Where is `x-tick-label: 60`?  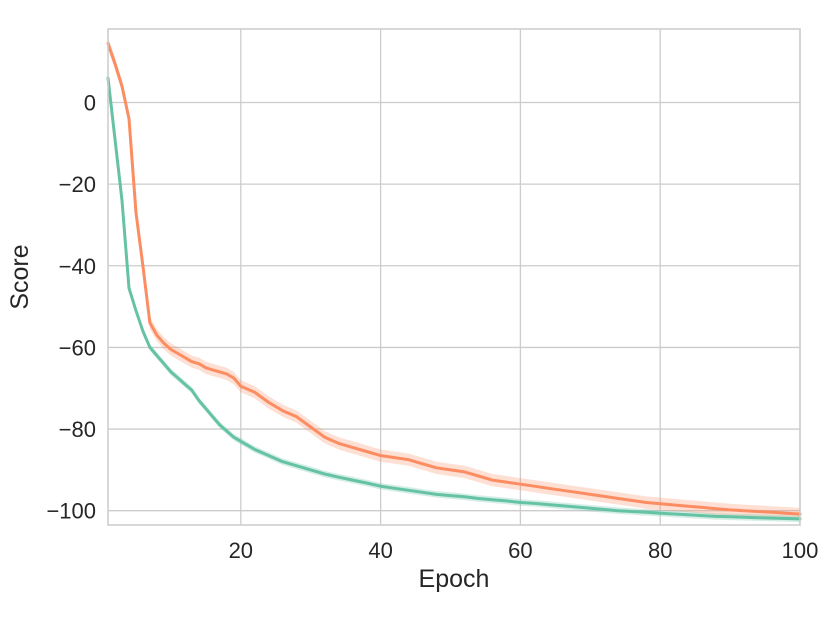 x-tick-label: 60 is located at coordinates (520, 550).